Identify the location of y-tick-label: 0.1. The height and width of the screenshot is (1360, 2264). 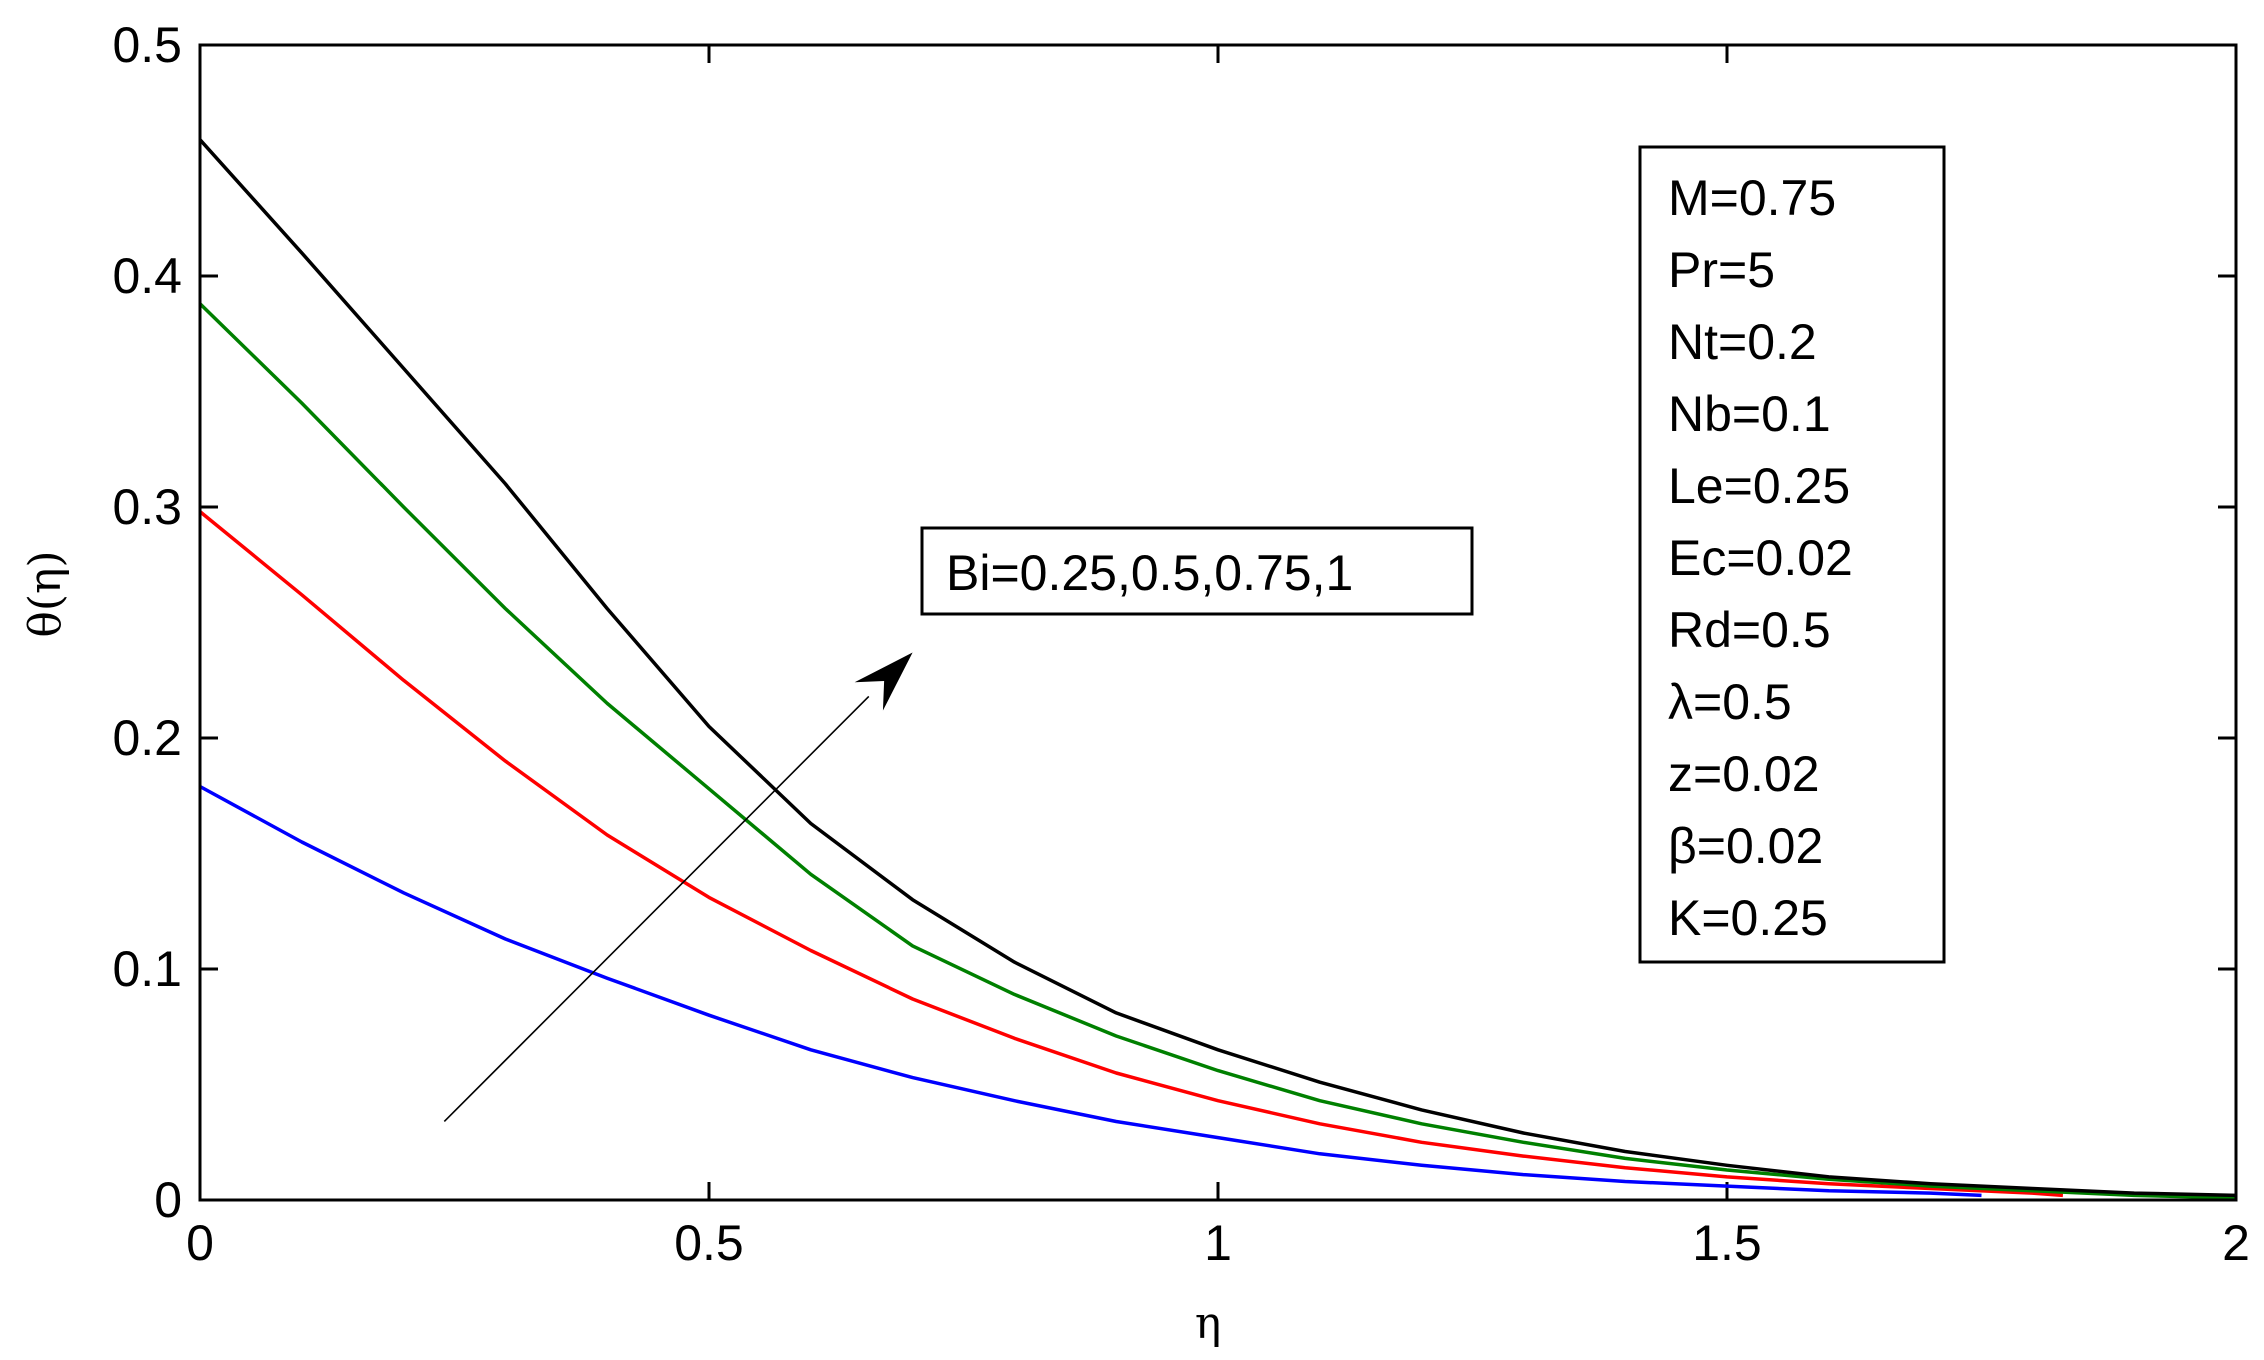
(147, 969).